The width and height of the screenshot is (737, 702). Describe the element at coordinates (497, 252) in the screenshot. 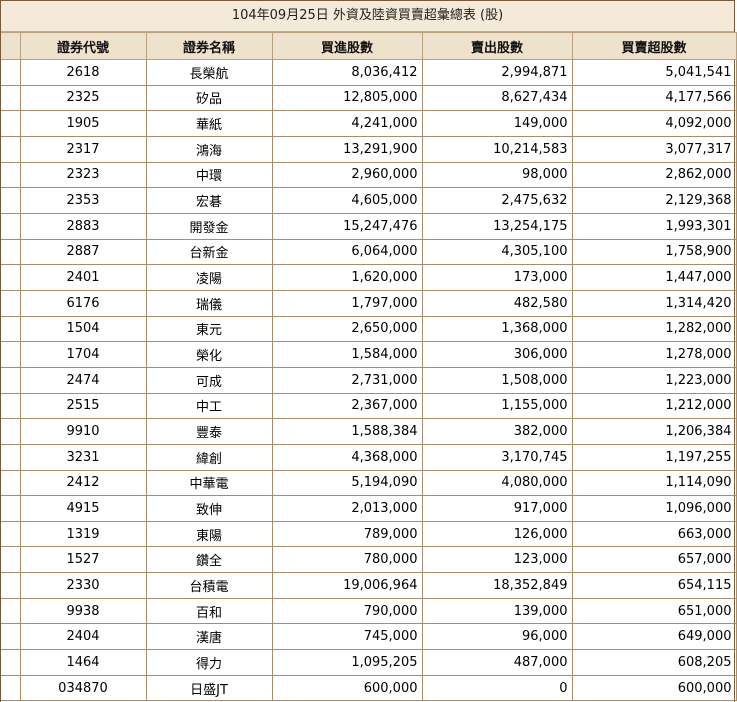

I see `sell-shares-cell: 4,305,100` at that location.